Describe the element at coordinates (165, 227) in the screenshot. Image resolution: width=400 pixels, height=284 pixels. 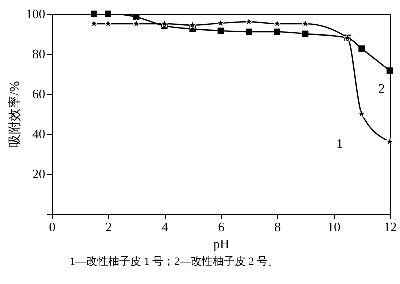
I see `x-tick-label: 4` at that location.